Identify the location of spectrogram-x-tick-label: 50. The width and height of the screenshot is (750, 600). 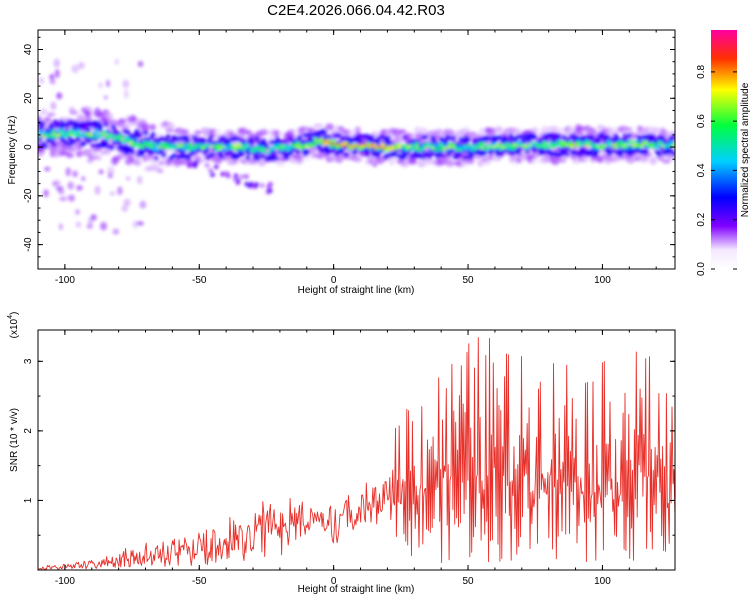
(468, 280).